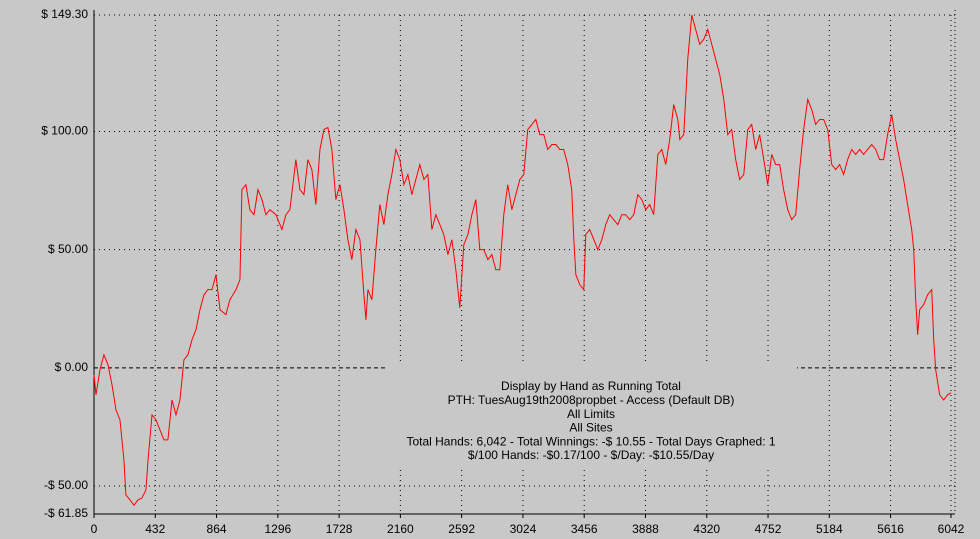  Describe the element at coordinates (591, 386) in the screenshot. I see `annotation-line: Display by Hand as Running Total` at that location.